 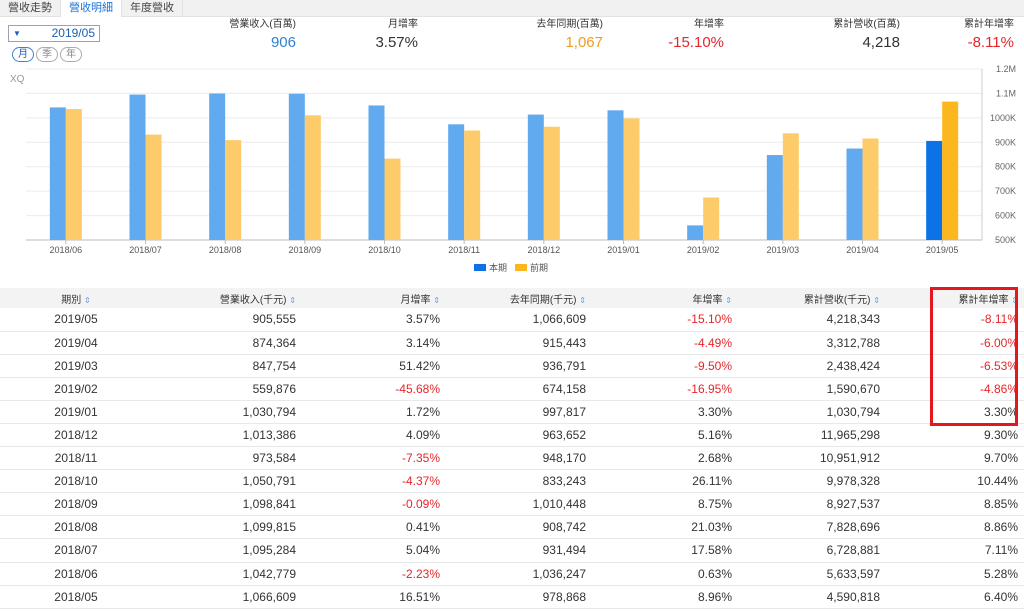 What do you see at coordinates (227, 527) in the screenshot?
I see `cell-revenue: 1,099,815` at bounding box center [227, 527].